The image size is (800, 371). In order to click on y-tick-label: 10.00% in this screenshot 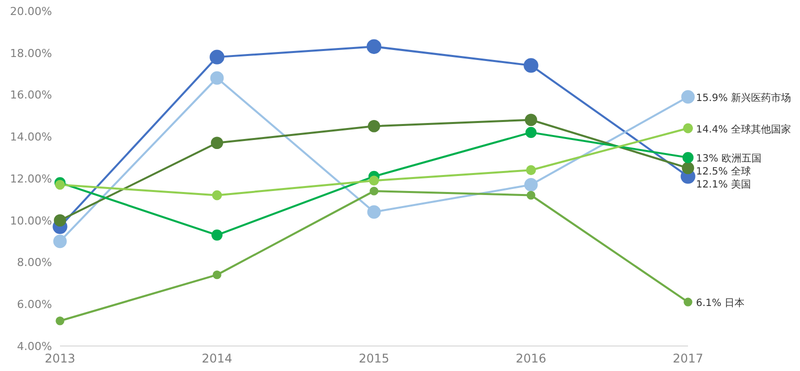, I will do `click(31, 221)`.